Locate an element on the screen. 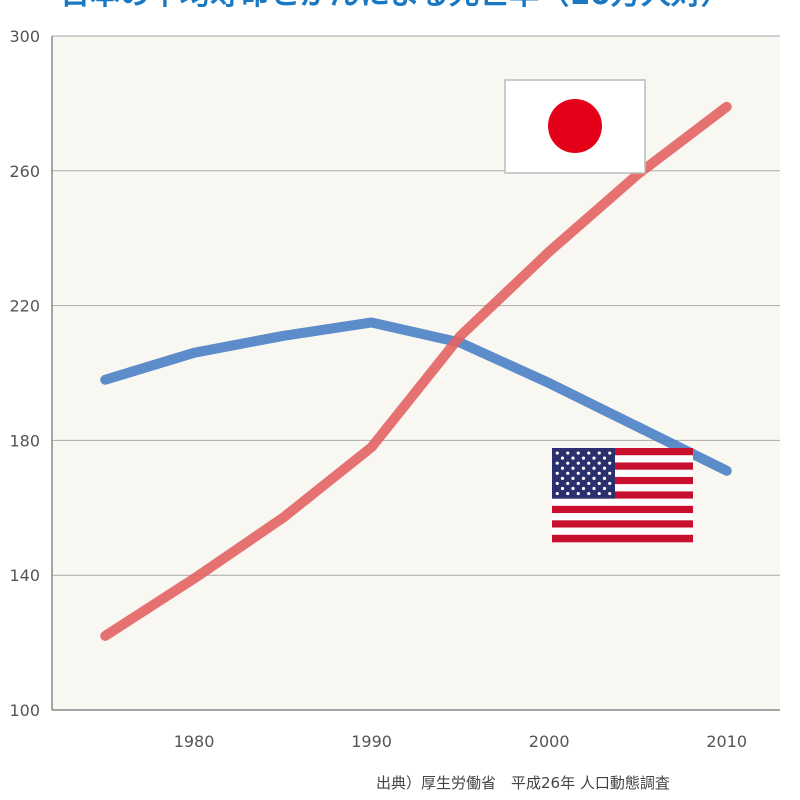 This screenshot has width=800, height=800. japan-flag is located at coordinates (575, 126).